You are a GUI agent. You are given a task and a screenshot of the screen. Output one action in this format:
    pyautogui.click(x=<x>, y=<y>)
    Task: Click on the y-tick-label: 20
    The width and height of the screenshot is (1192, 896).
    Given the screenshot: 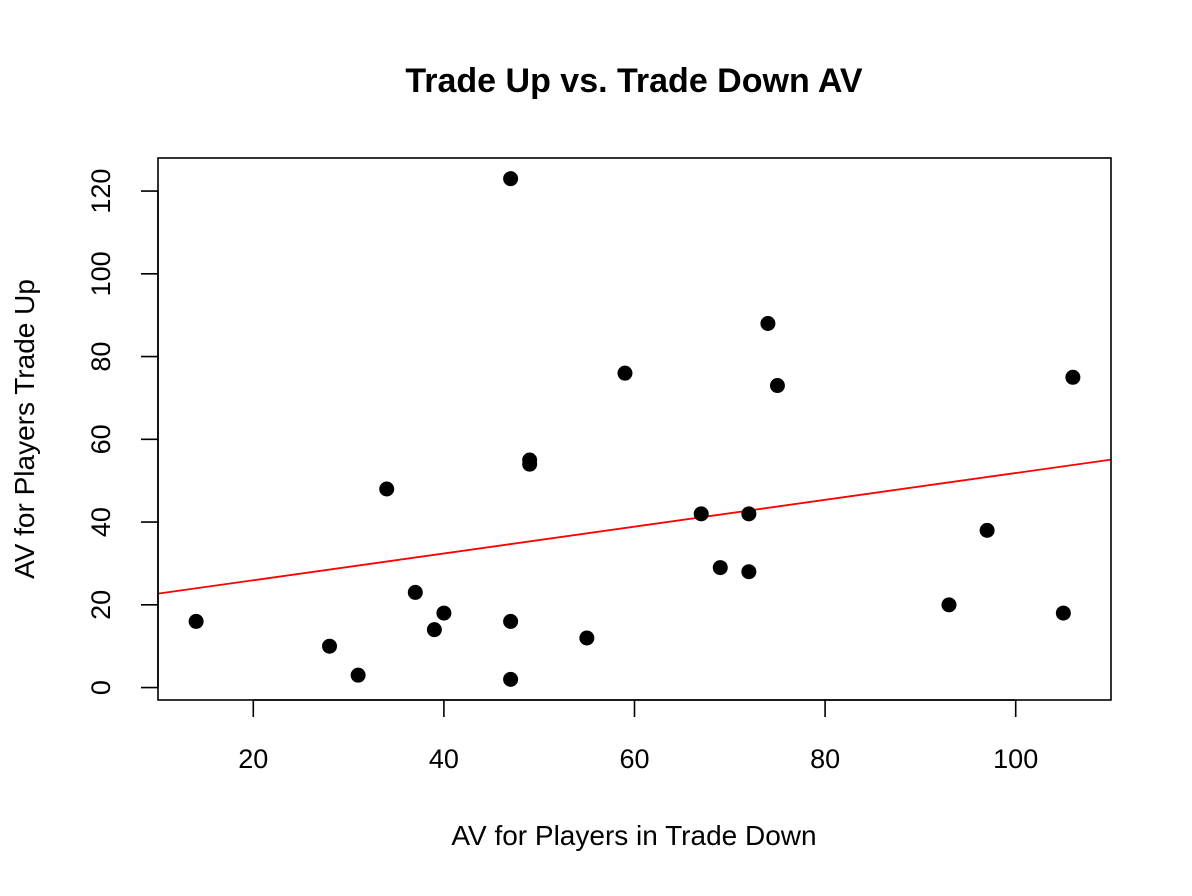 What is the action you would take?
    pyautogui.click(x=101, y=605)
    